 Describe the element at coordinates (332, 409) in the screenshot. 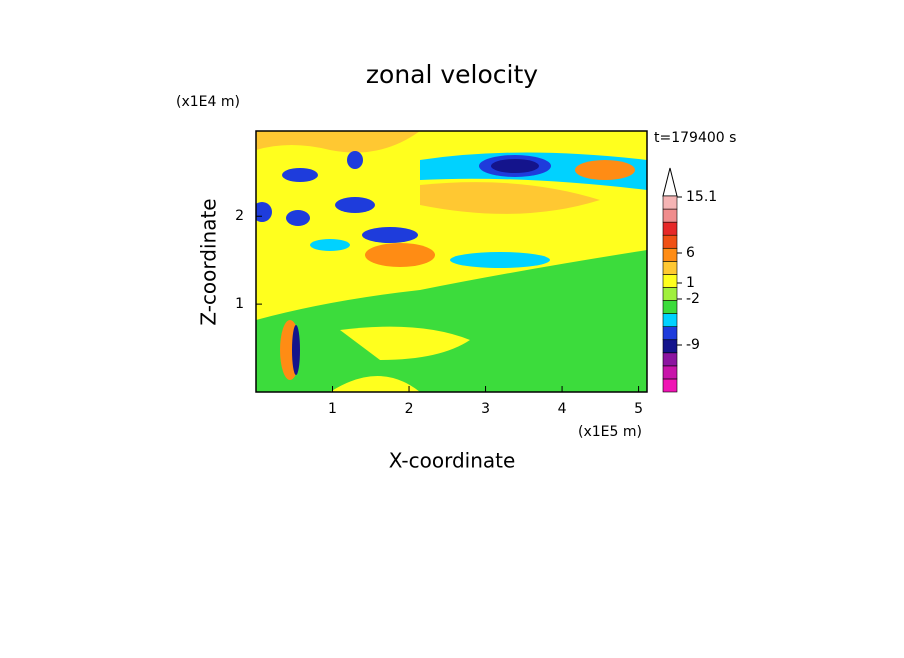

I see `x-tick-label: 1` at that location.